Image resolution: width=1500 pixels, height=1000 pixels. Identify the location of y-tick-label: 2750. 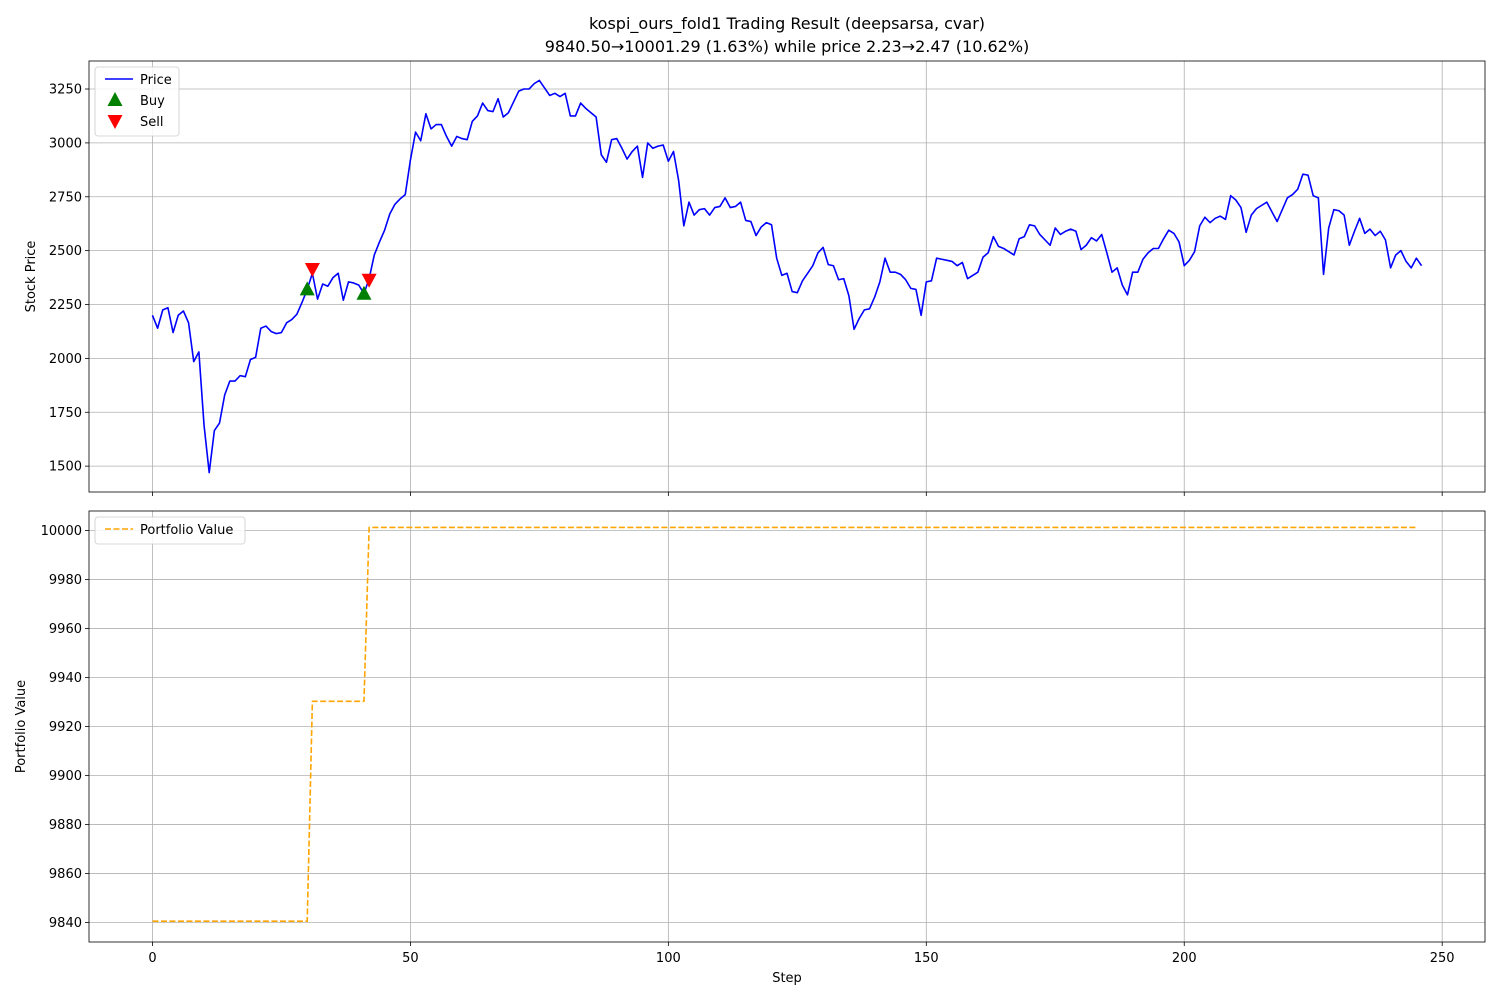
(65, 197).